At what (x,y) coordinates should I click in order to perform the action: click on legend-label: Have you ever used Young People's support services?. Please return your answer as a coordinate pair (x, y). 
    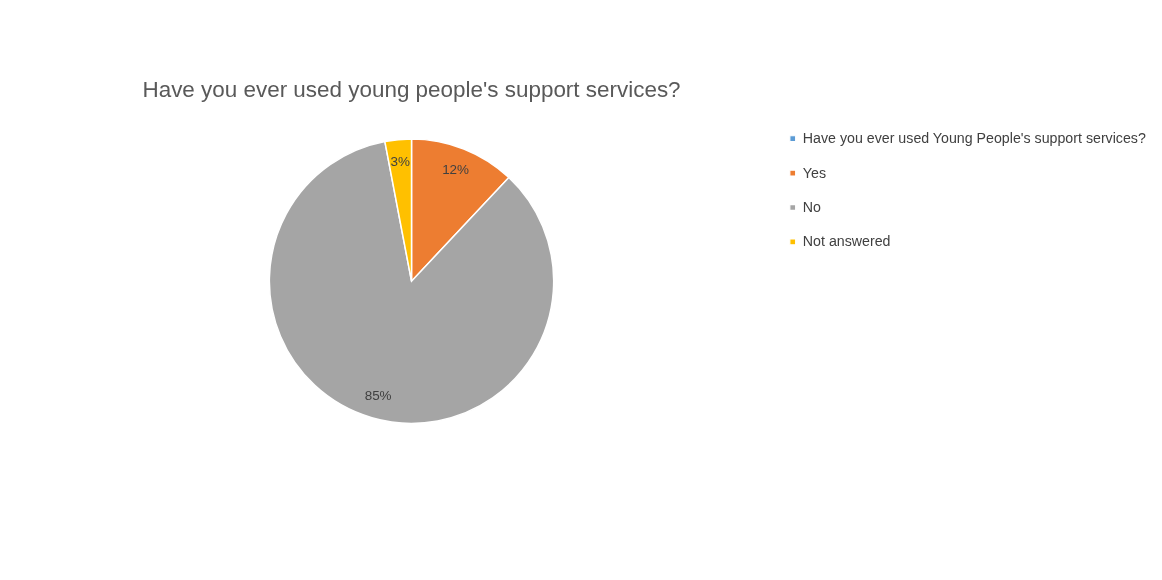
    Looking at the image, I should click on (974, 138).